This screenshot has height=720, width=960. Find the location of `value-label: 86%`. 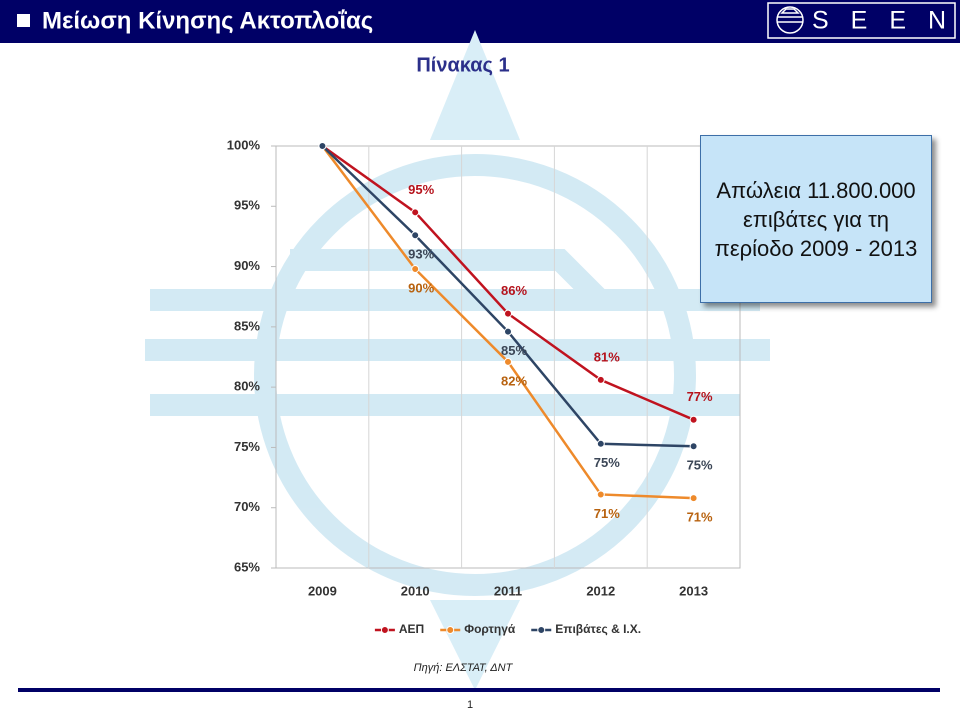

value-label: 86% is located at coordinates (514, 290).